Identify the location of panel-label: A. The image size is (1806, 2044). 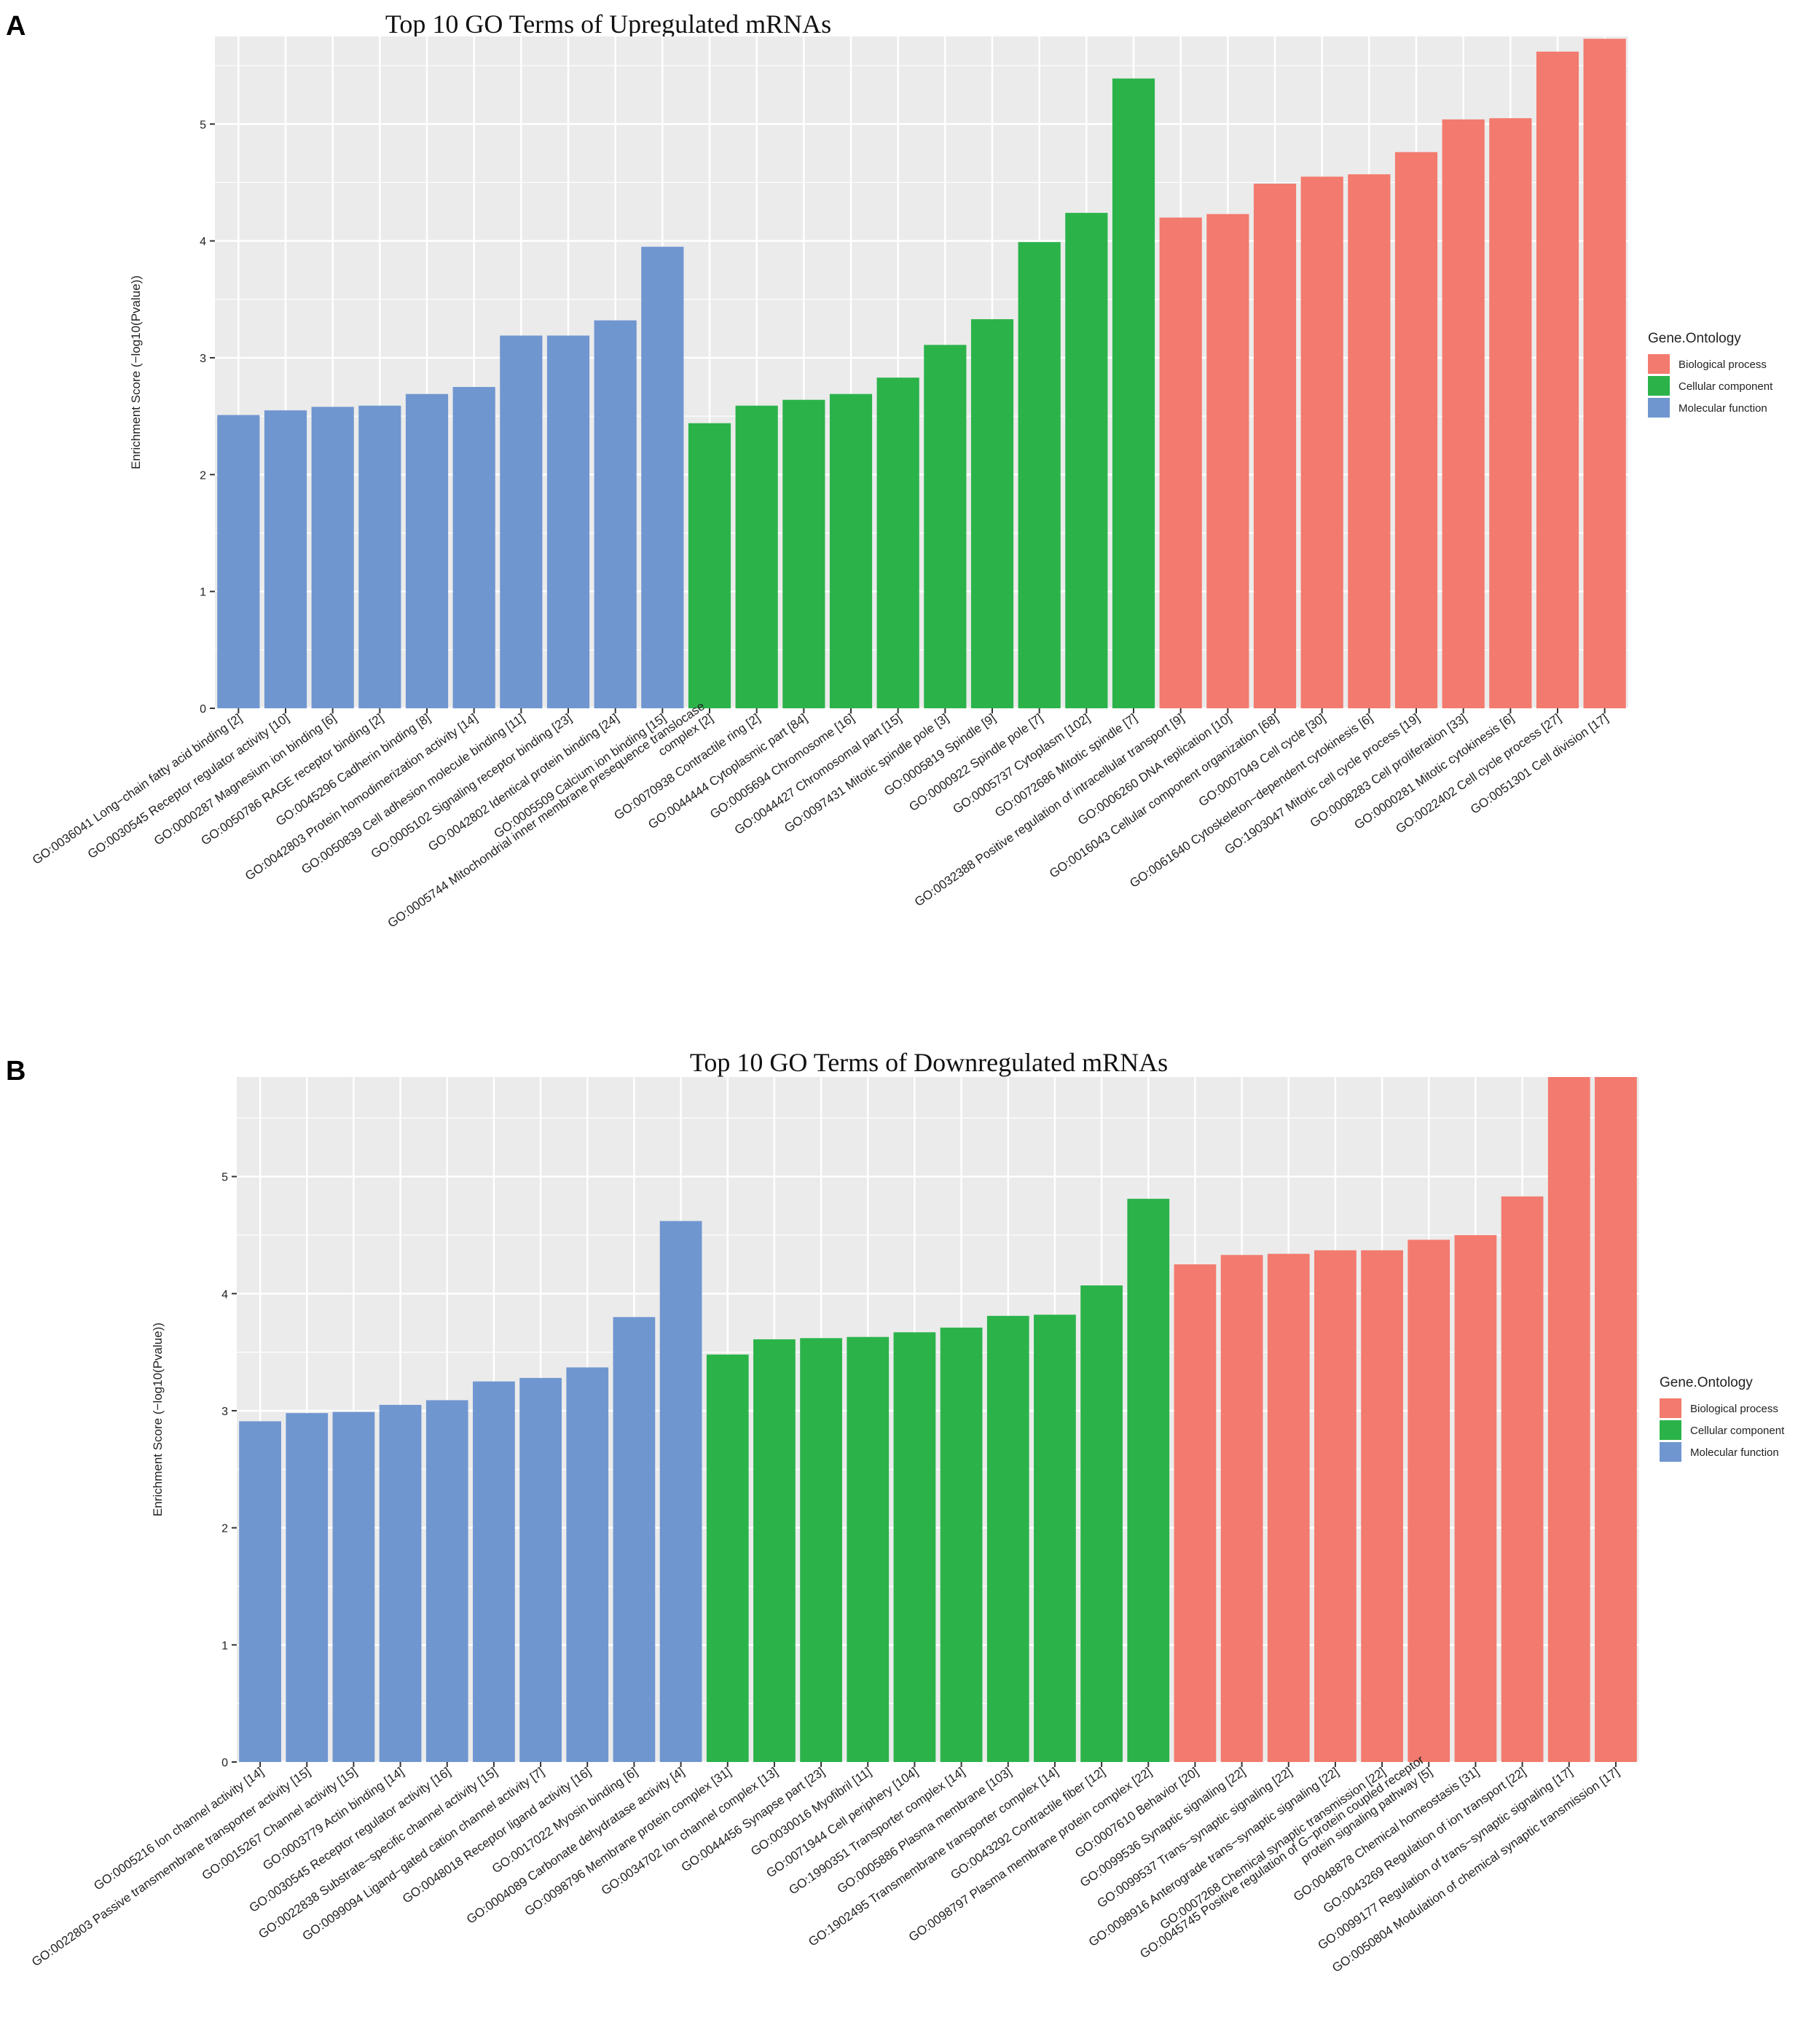
(15, 27).